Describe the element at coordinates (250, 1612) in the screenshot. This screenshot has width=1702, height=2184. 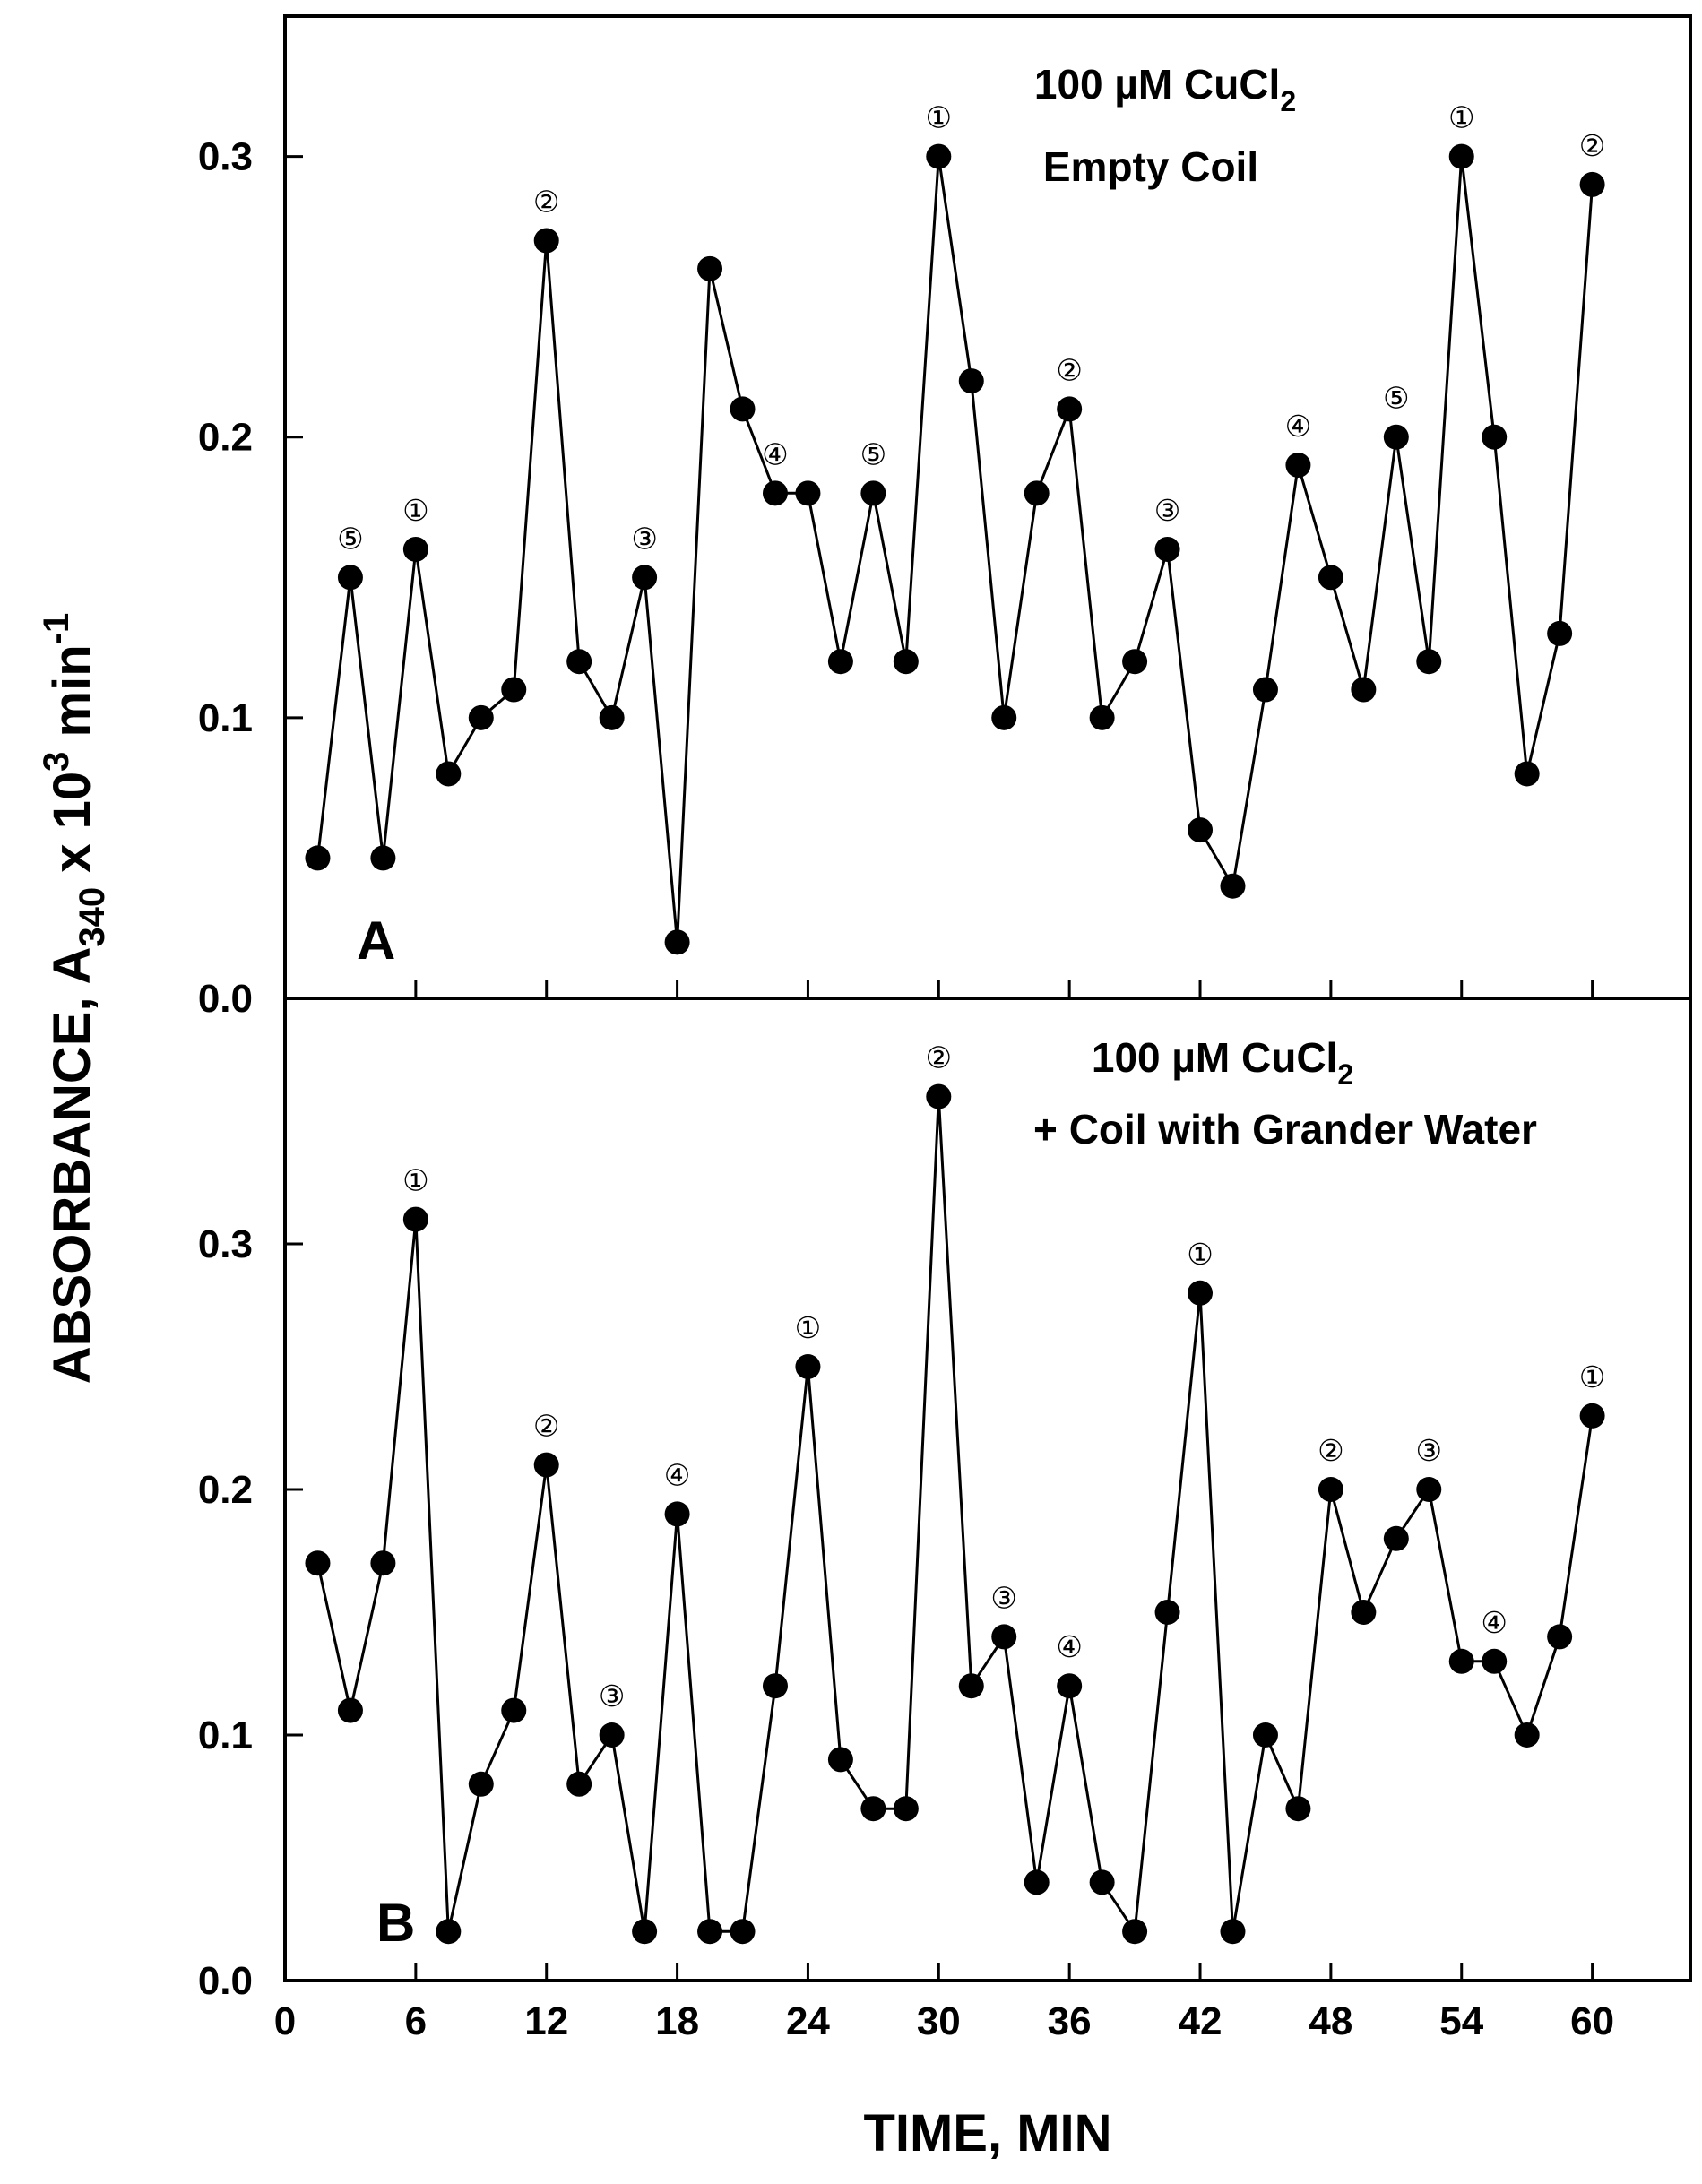
I see `panel-b-y-axis: 0.0 0.1 0.2 0.3` at that location.